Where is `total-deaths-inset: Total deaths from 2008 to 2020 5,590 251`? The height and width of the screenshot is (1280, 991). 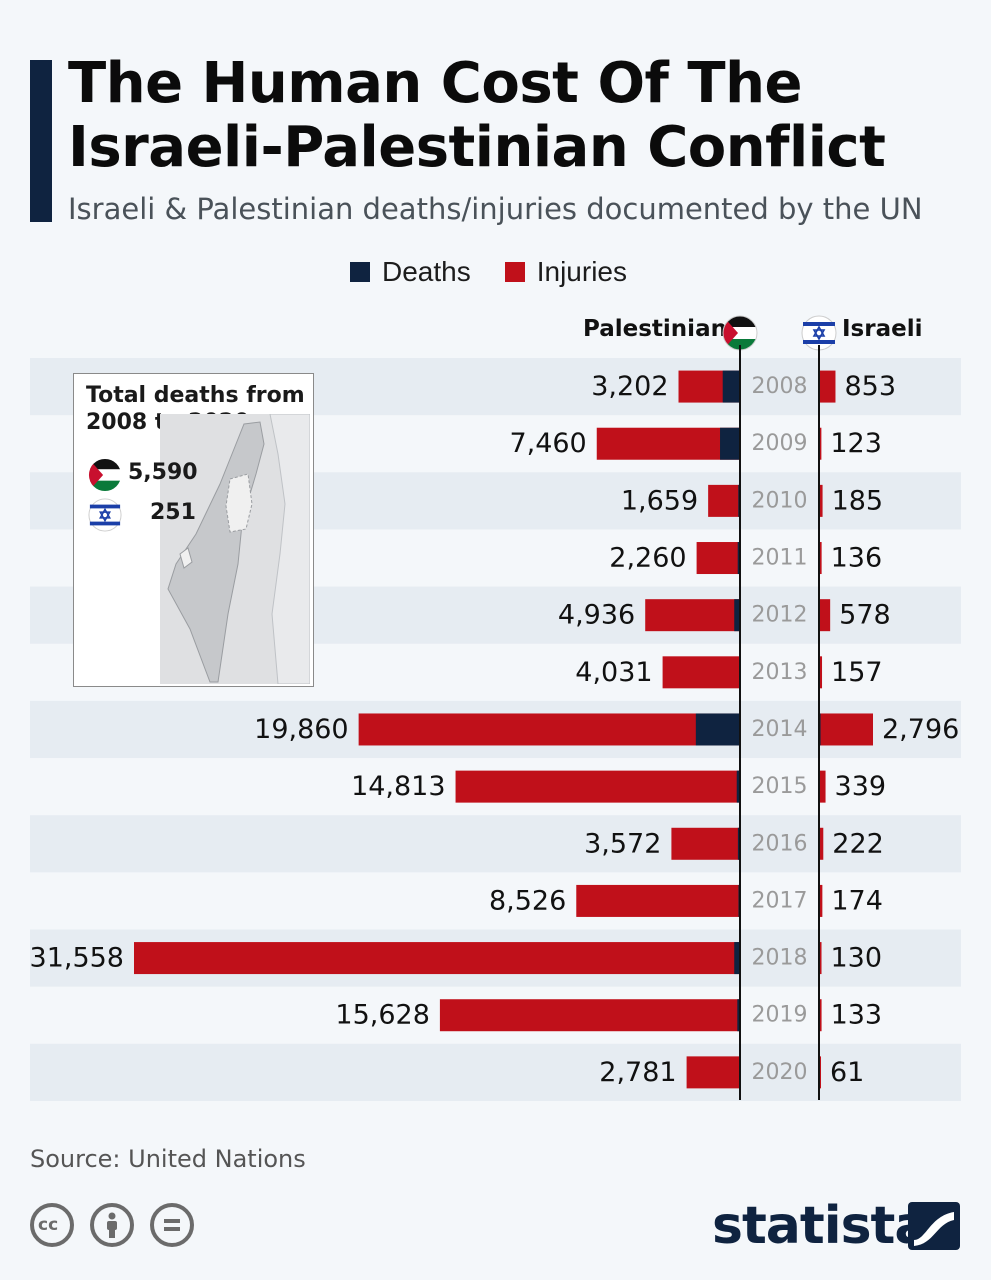
total-deaths-inset: Total deaths from 2008 to 2020 5,590 251 is located at coordinates (193, 530).